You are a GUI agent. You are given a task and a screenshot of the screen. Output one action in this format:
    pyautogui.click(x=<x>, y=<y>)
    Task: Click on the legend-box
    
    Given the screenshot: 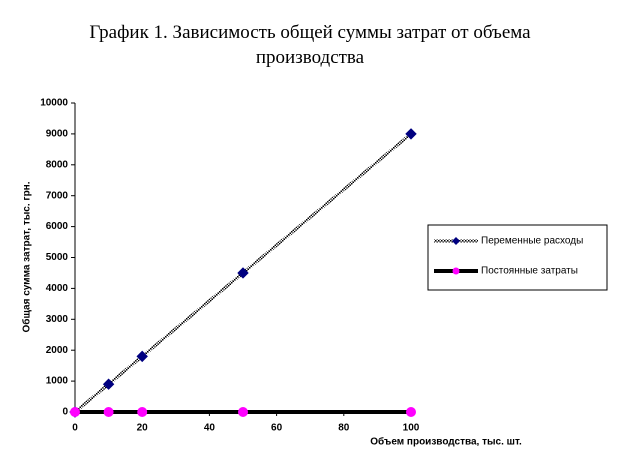 What is the action you would take?
    pyautogui.click(x=517, y=257)
    